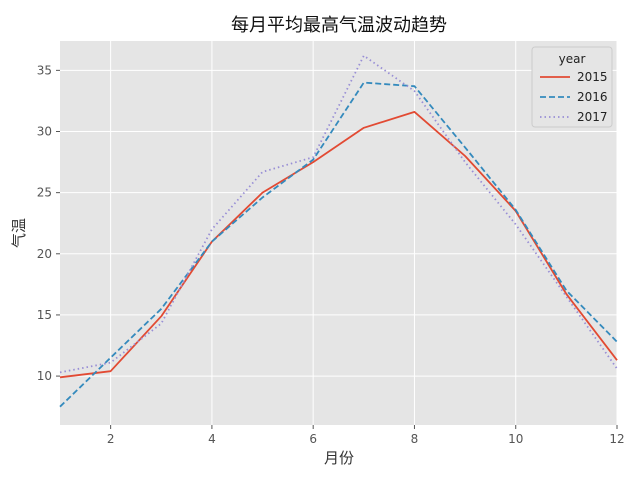 Image resolution: width=640 pixels, height=480 pixels. Describe the element at coordinates (515, 439) in the screenshot. I see `x-tick-label: 10` at that location.